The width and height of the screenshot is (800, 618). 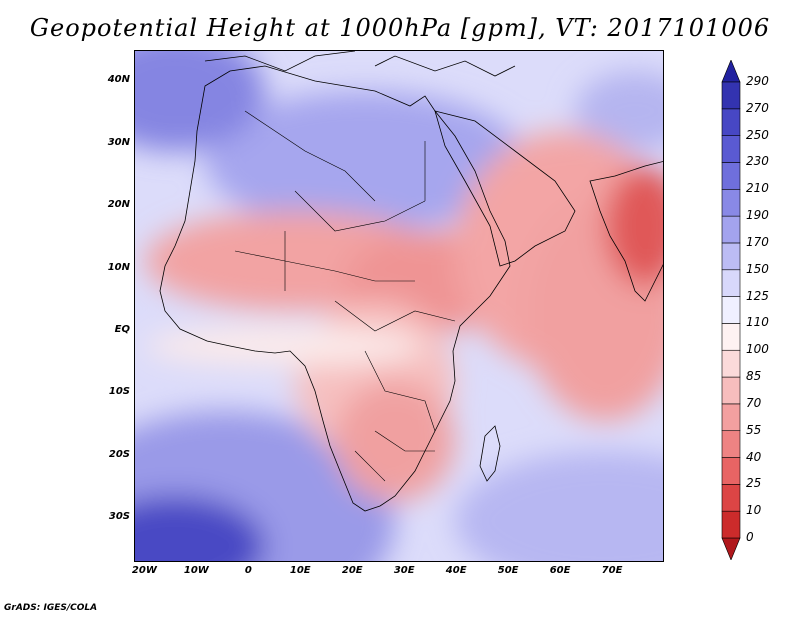 I want to click on colorbar, so click(x=731, y=310).